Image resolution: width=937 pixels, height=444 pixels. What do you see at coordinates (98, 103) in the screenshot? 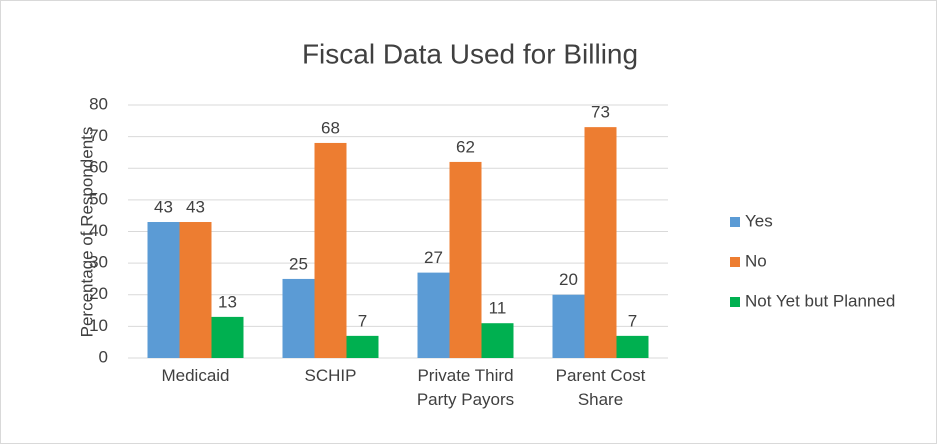
I see `y-tick-label: 80` at bounding box center [98, 103].